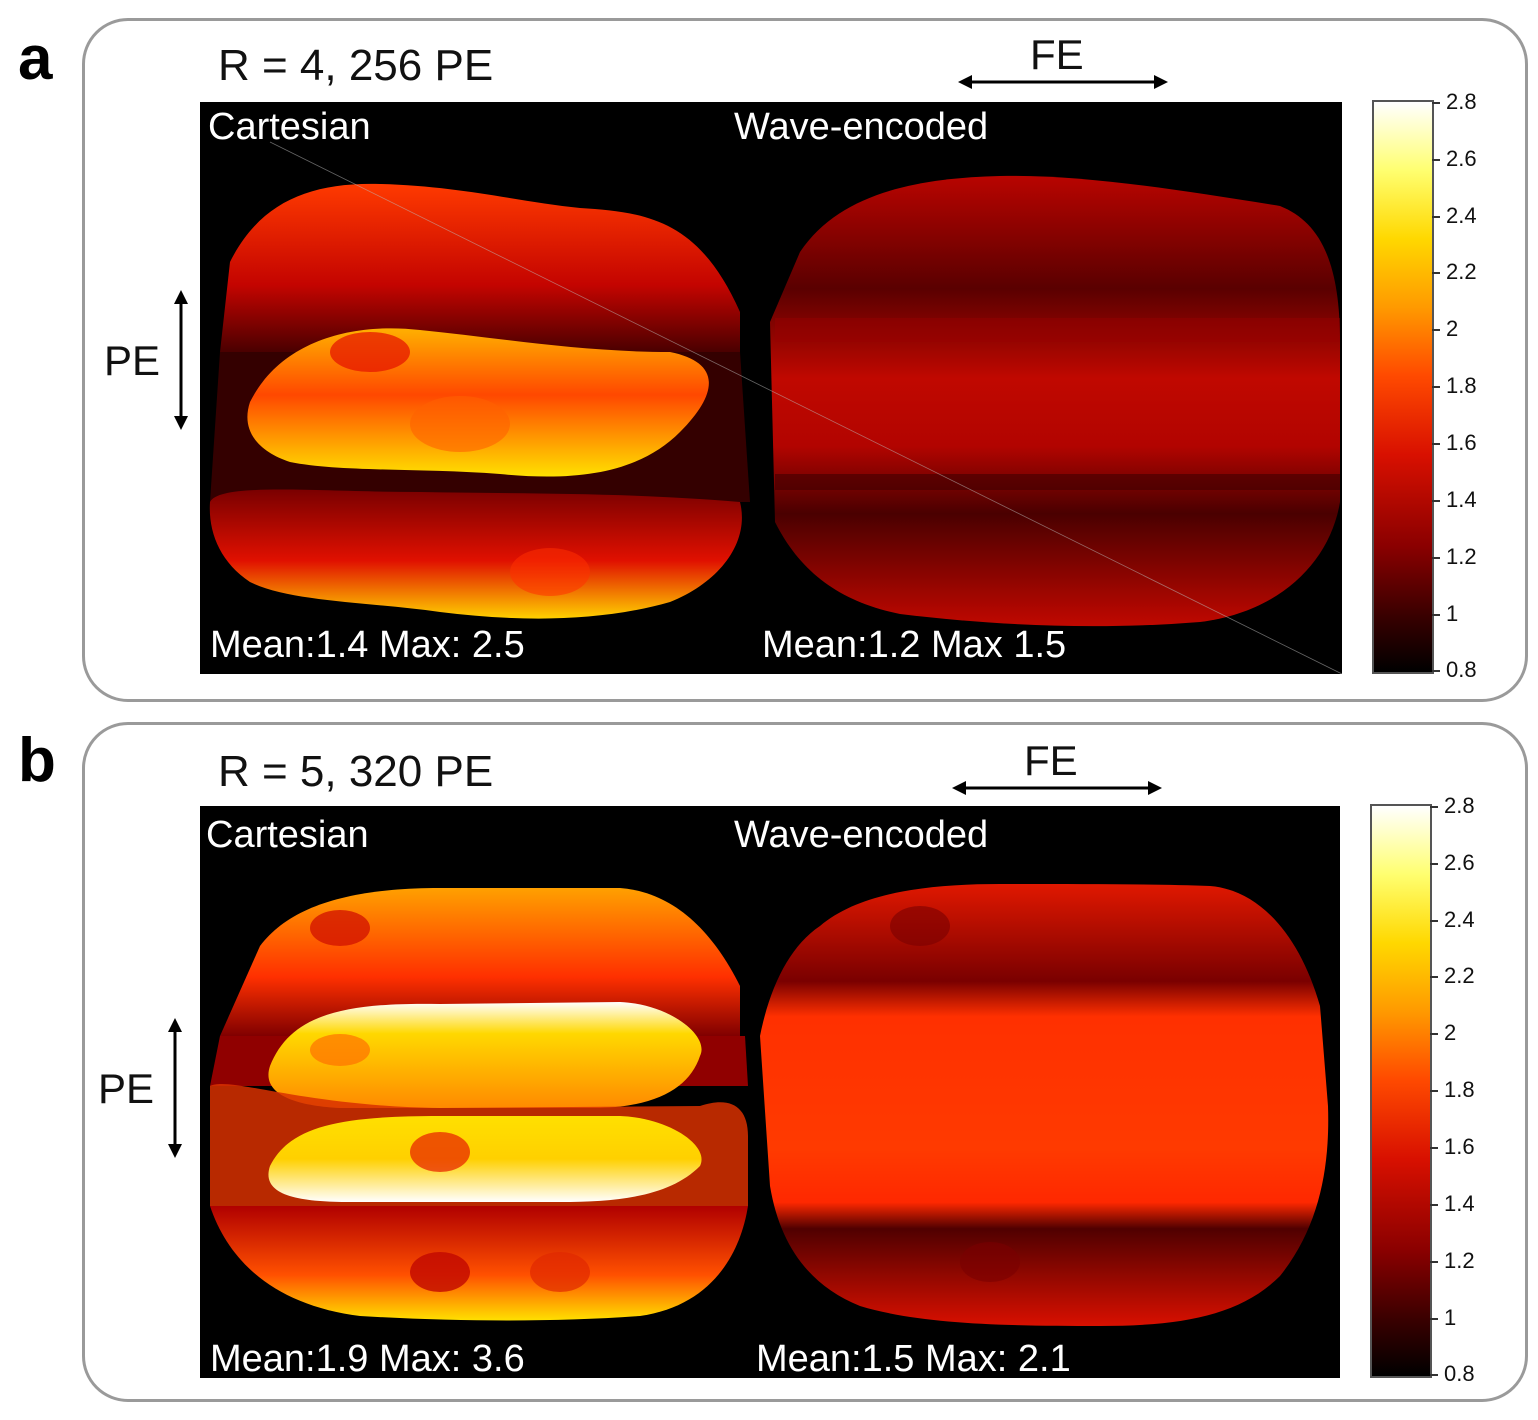 Image resolution: width=1538 pixels, height=1420 pixels. What do you see at coordinates (356, 771) in the screenshot?
I see `panel-b-title: R = 5, 320 PE` at bounding box center [356, 771].